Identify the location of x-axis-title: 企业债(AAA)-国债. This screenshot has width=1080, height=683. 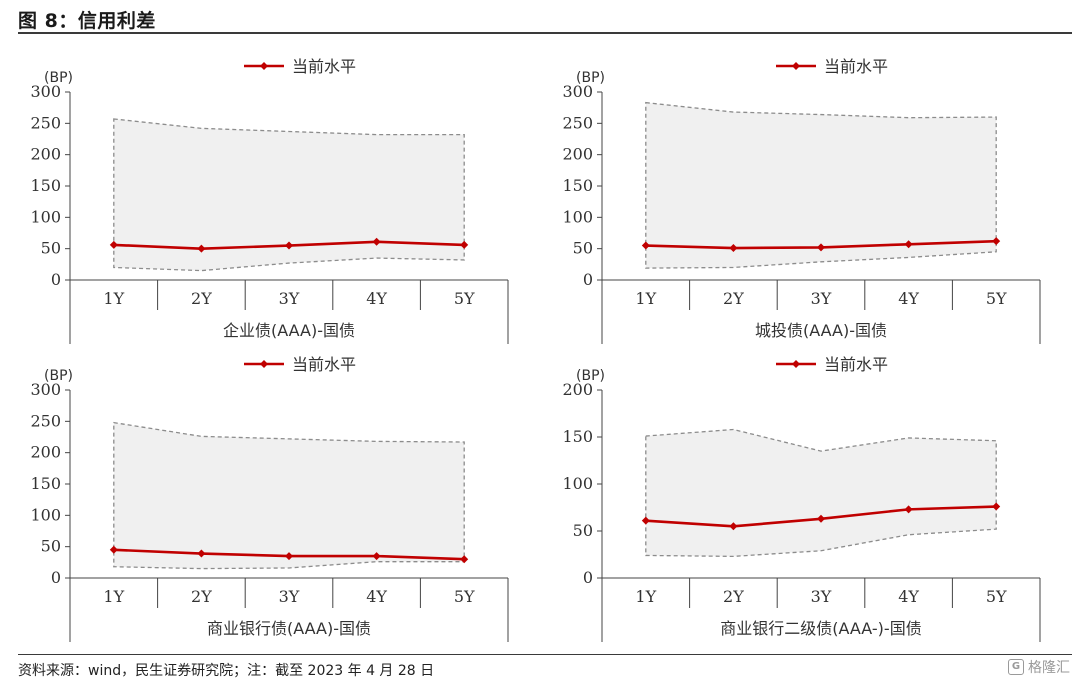
(289, 330).